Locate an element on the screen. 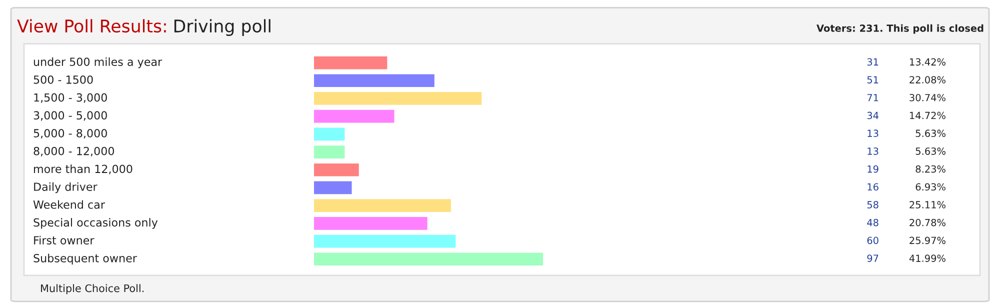 This screenshot has height=306, width=1000. text: 41.99% is located at coordinates (927, 258).